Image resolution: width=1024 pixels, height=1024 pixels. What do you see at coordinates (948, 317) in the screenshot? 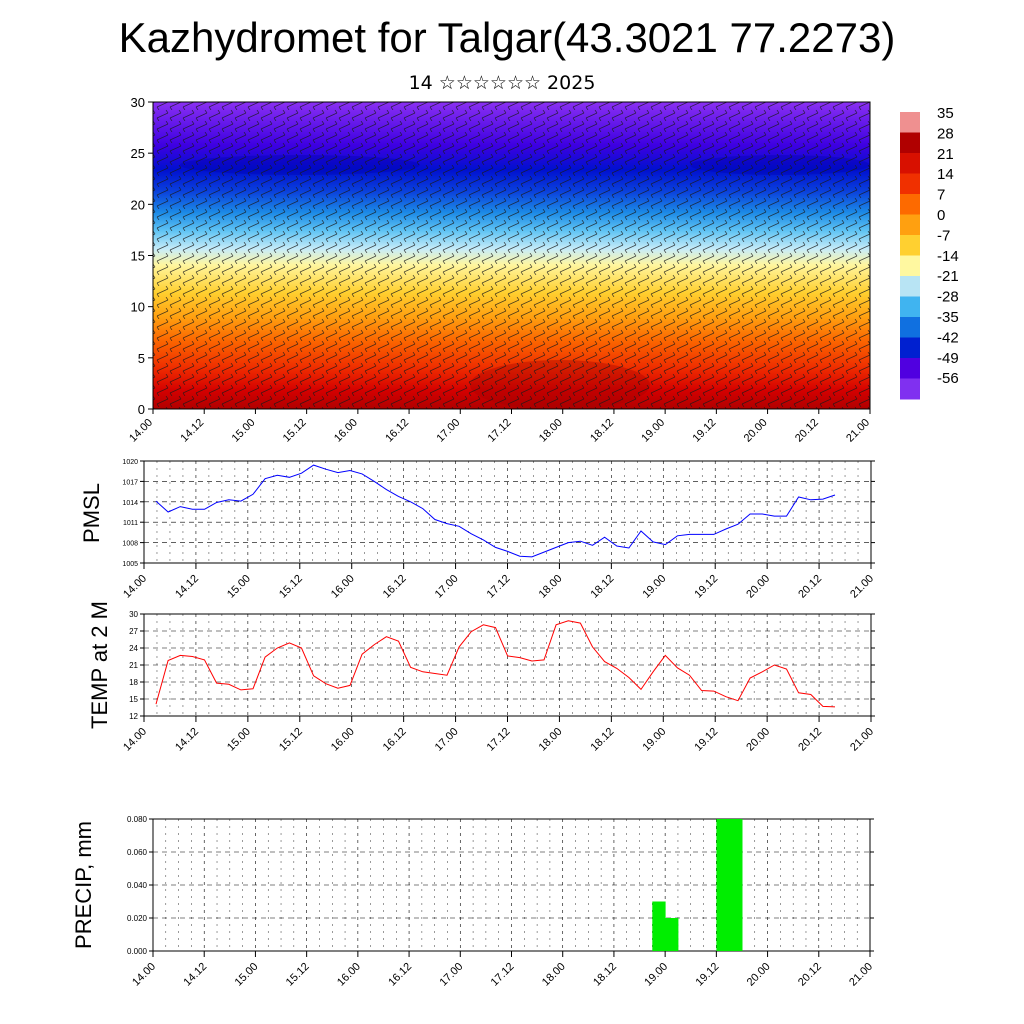
I see `colorbar-label: -35` at bounding box center [948, 317].